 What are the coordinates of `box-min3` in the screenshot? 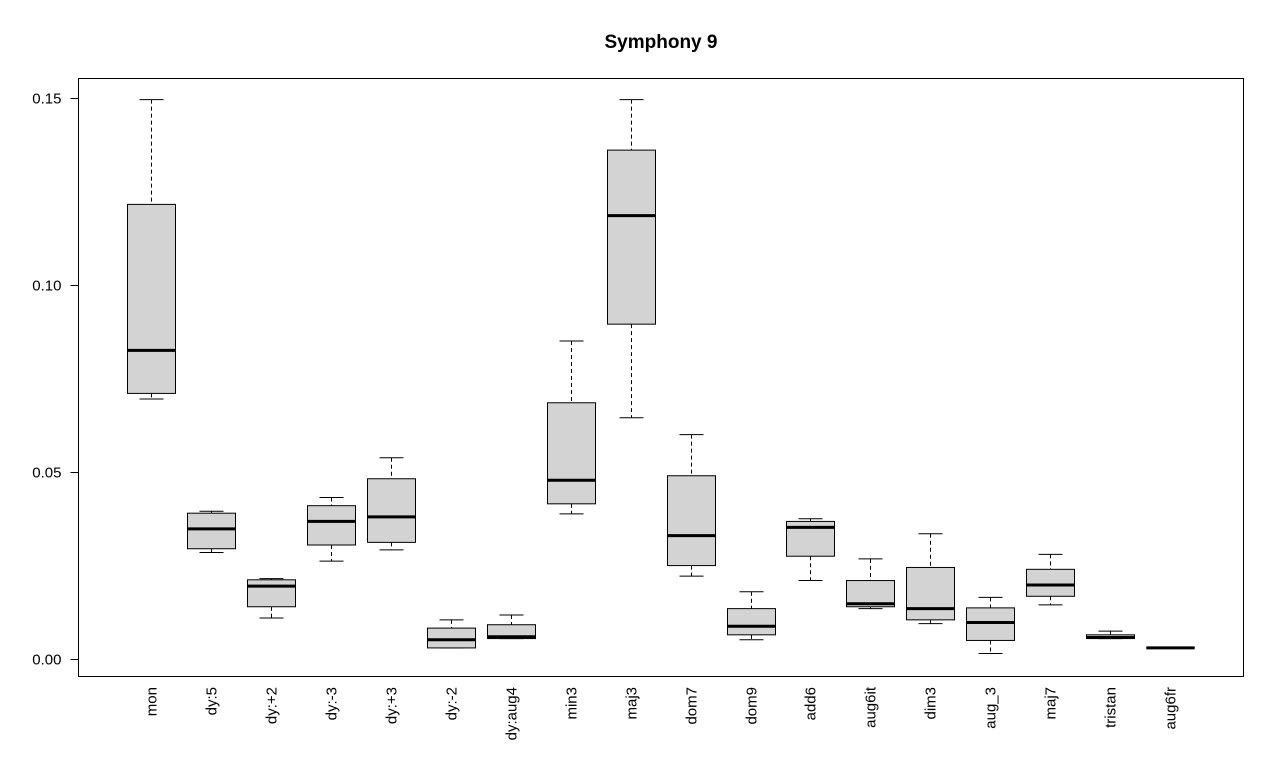 It's located at (571, 427).